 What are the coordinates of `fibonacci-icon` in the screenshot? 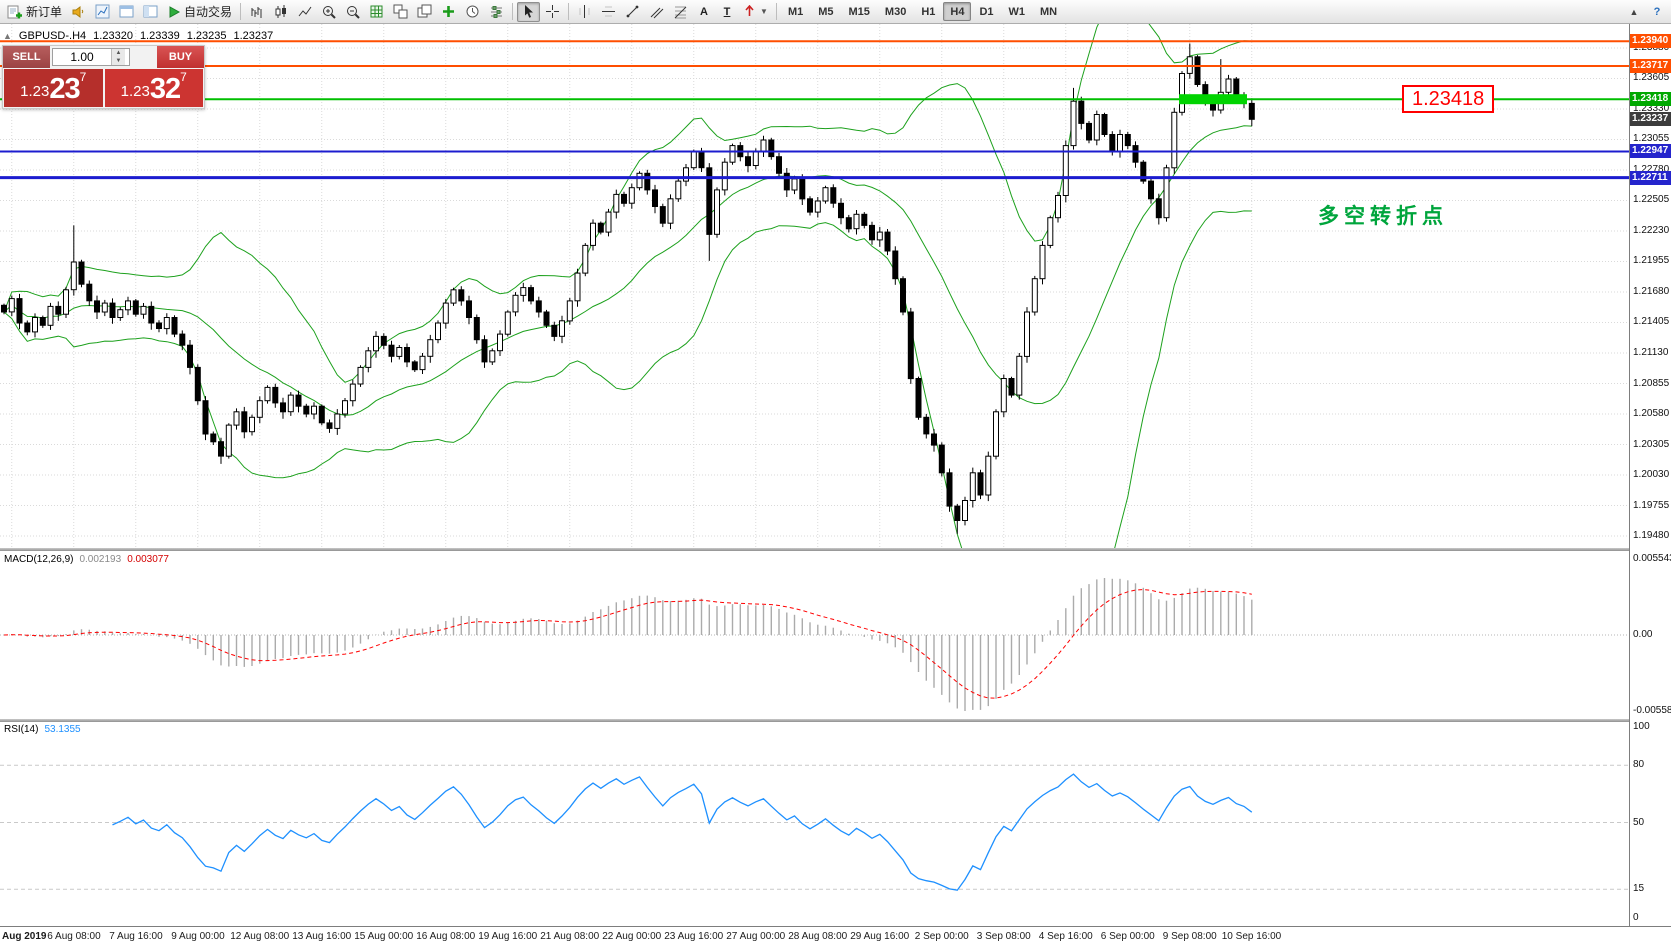 It's located at (680, 12).